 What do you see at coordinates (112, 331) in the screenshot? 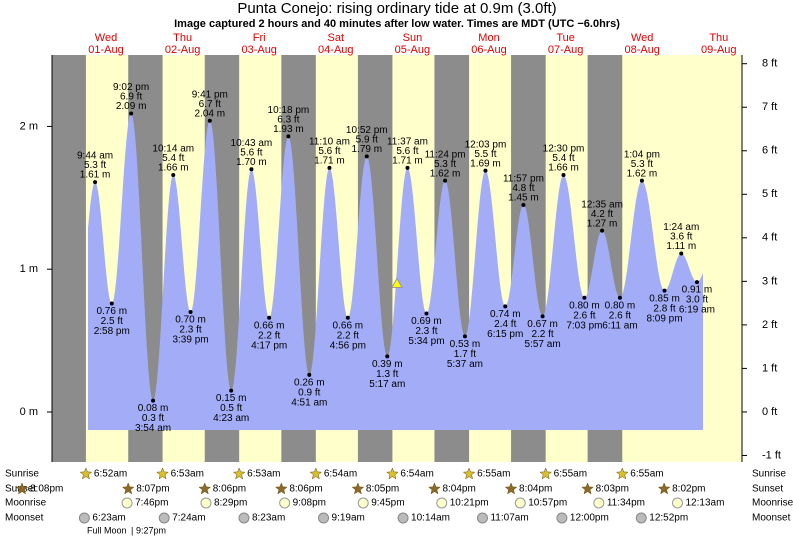
I see `tide-label: 2:58 pm` at bounding box center [112, 331].